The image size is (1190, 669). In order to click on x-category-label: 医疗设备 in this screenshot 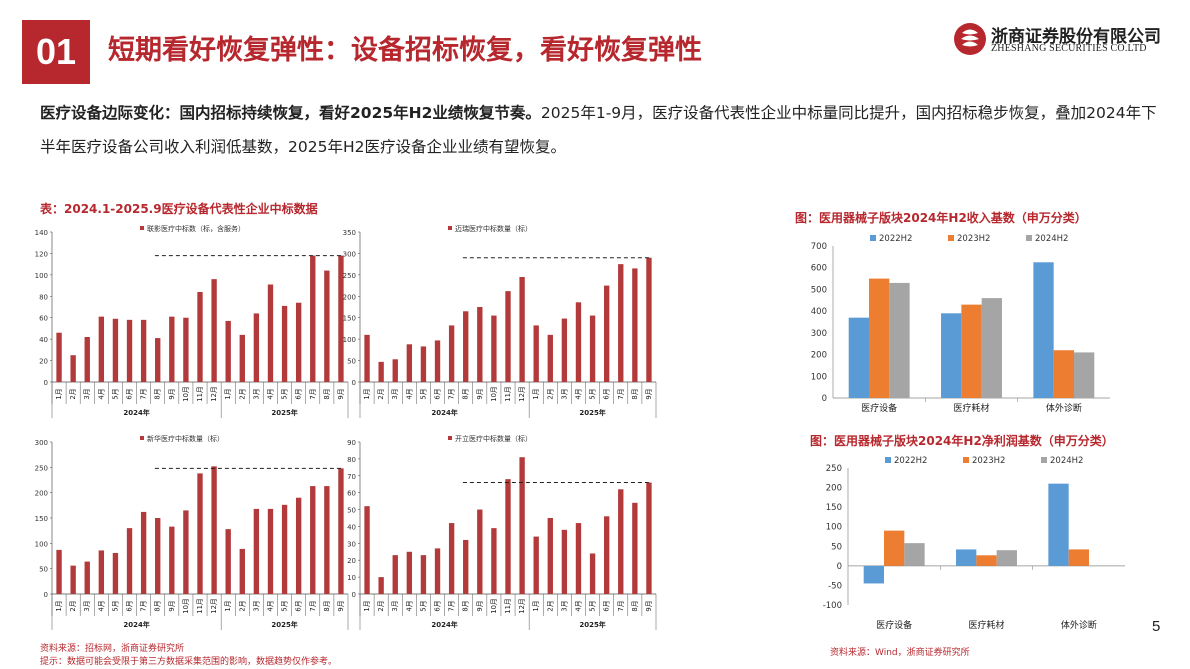, I will do `click(894, 625)`.